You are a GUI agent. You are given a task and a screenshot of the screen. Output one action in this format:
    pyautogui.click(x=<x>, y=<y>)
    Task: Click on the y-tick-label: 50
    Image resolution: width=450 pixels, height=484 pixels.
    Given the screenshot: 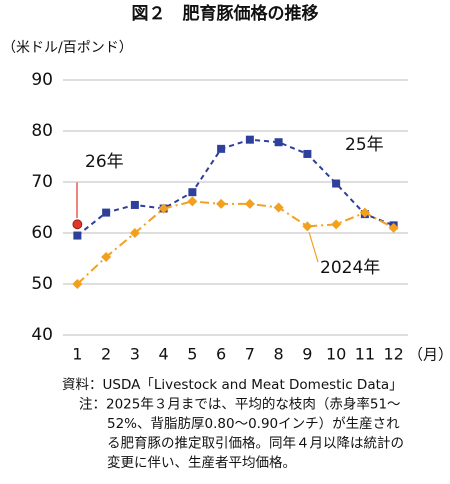 What is the action you would take?
    pyautogui.click(x=42, y=284)
    